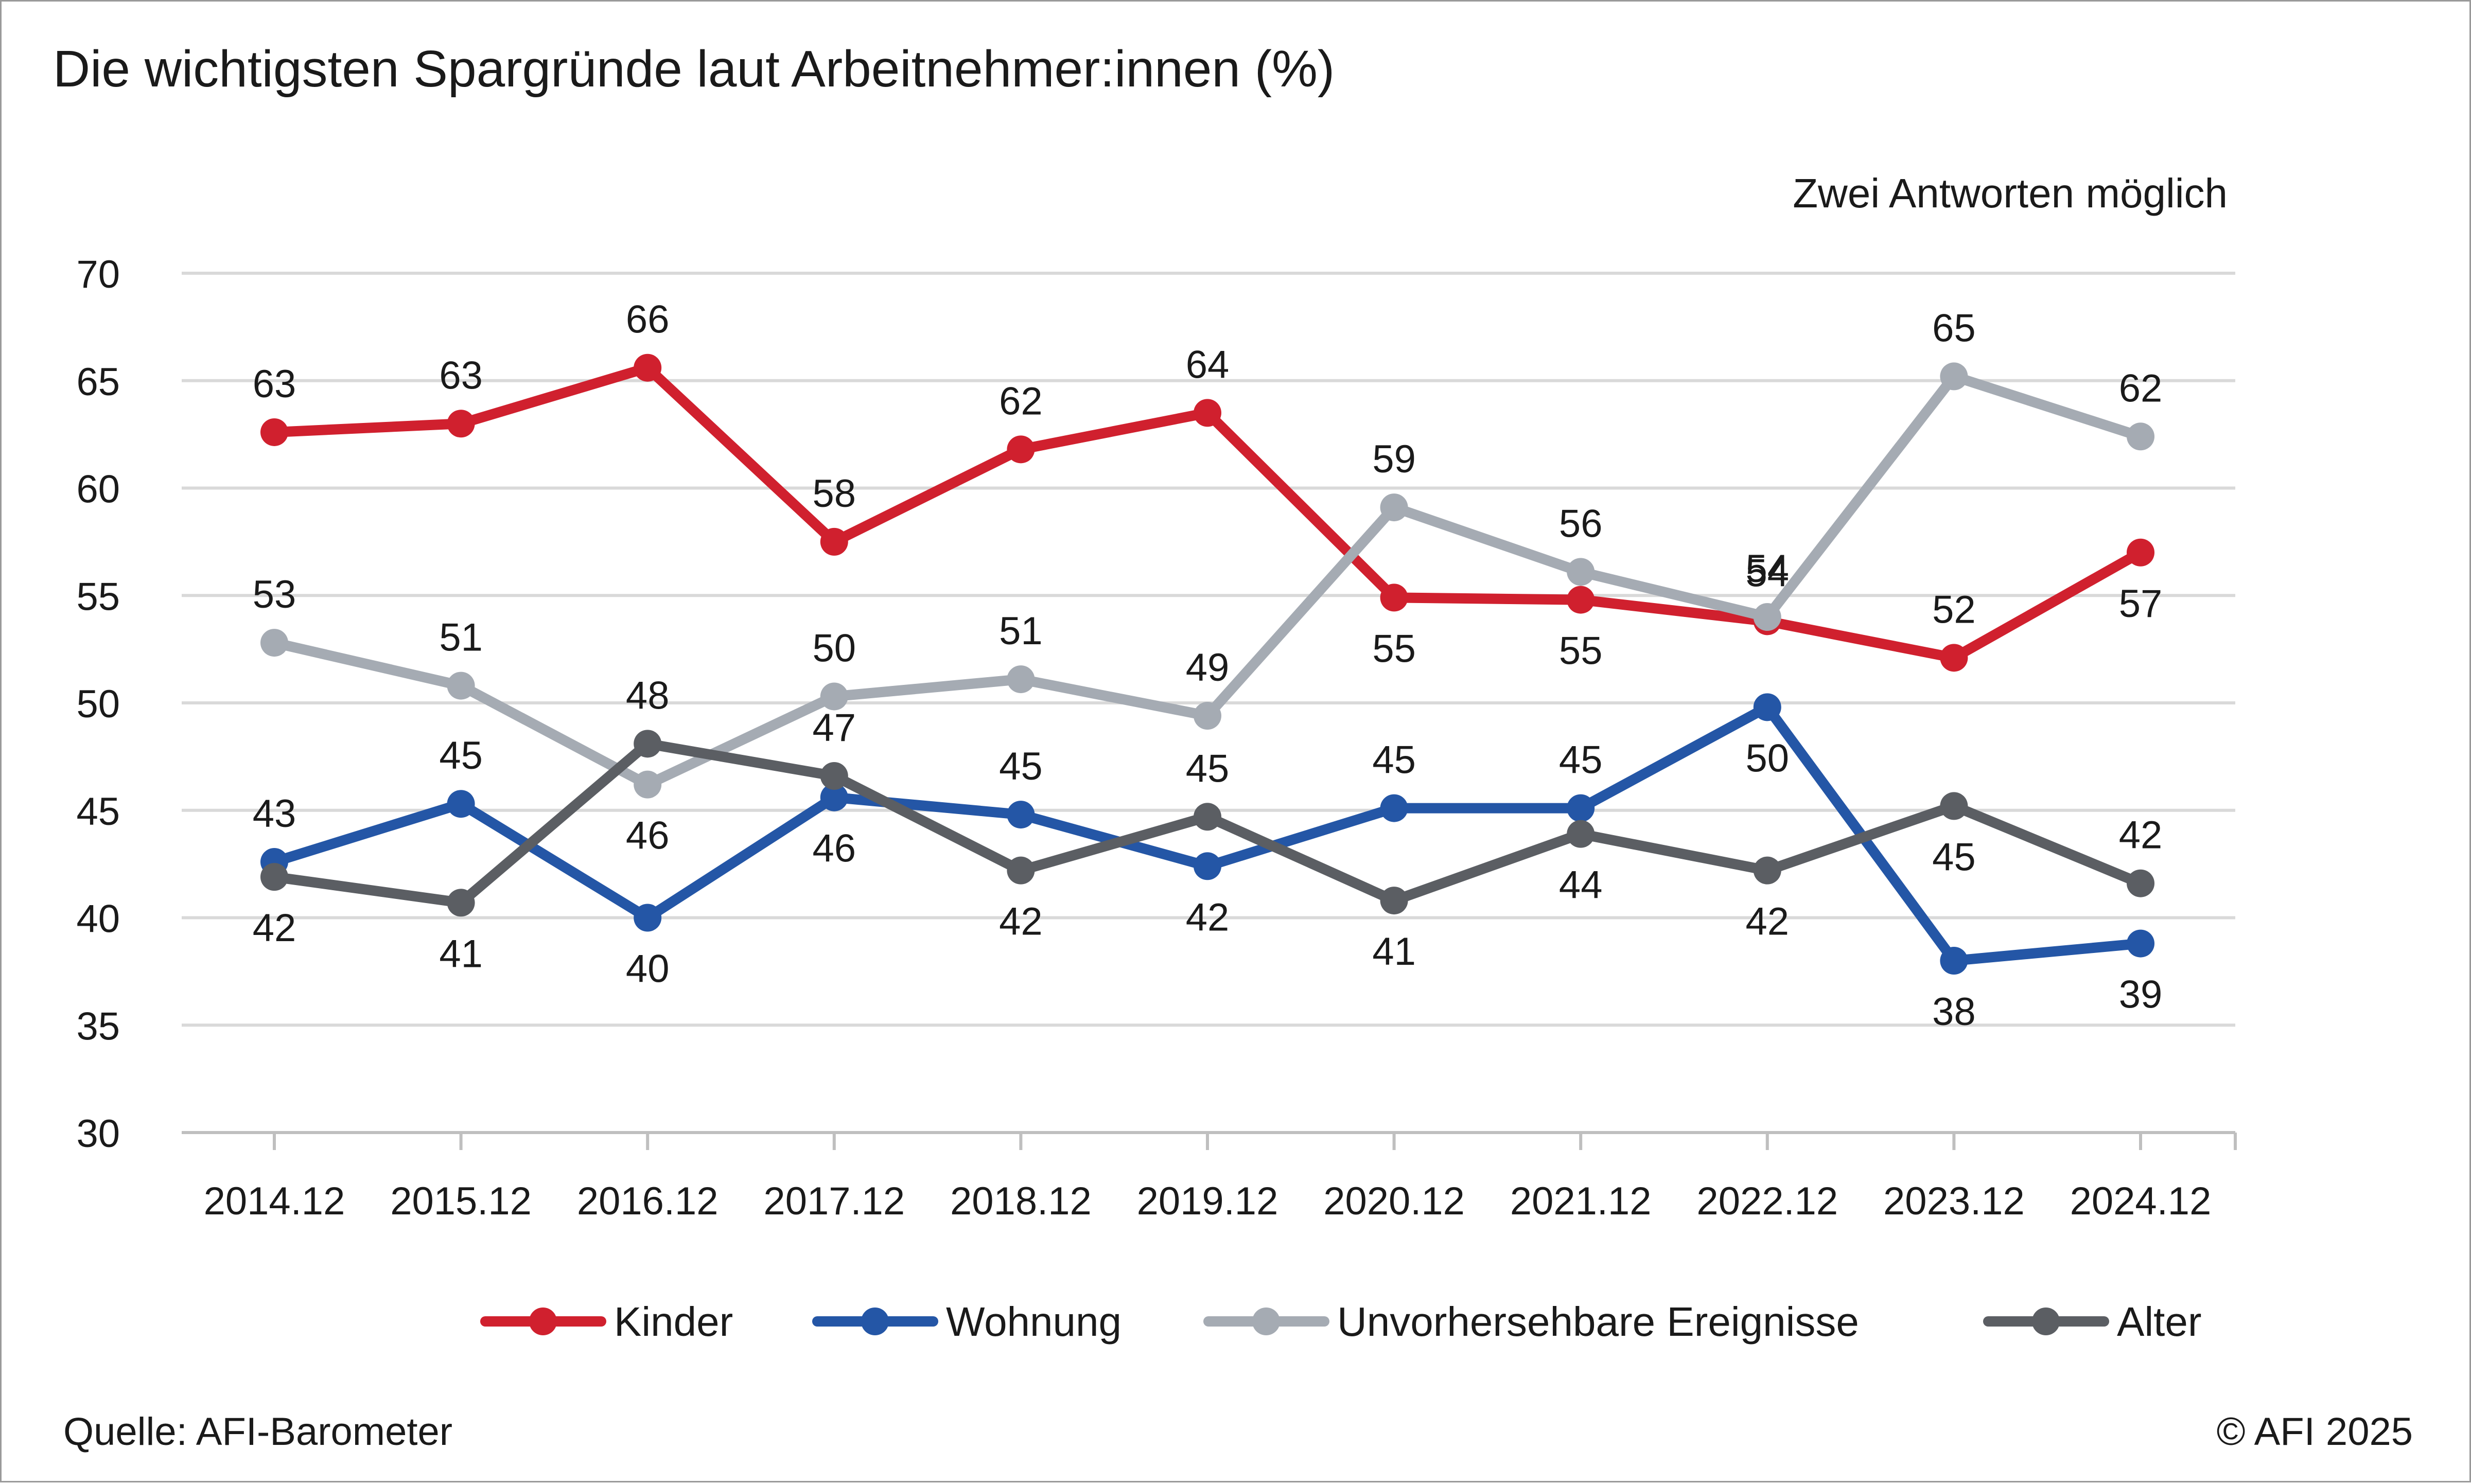  I want to click on data-label-kinder-2022.12: 54, so click(1768, 573).